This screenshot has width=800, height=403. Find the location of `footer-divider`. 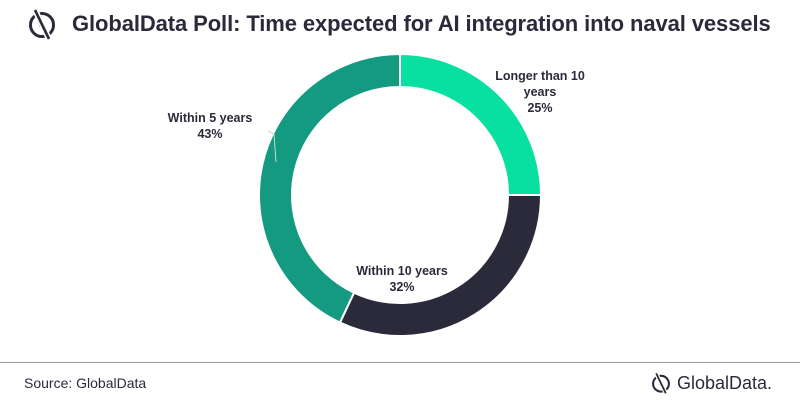

footer-divider is located at coordinates (400, 362).